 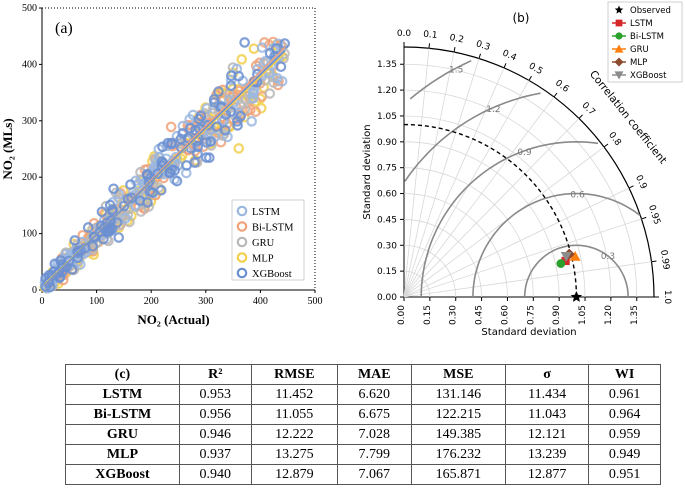 I want to click on corr-tick-label: 0.99, so click(x=664, y=260).